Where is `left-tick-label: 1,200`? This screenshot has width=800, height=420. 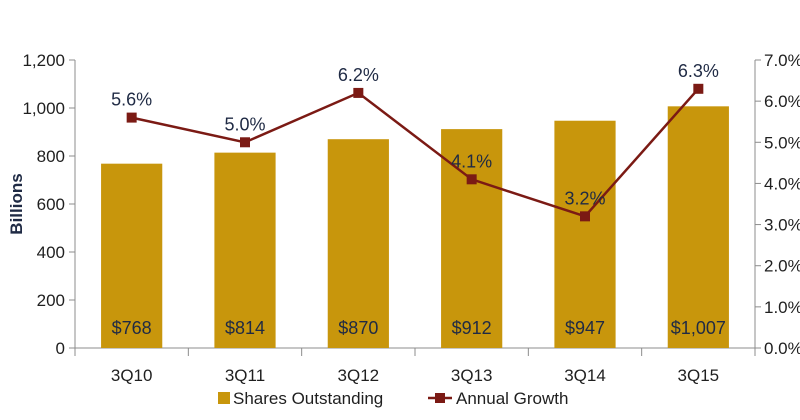
left-tick-label: 1,200 is located at coordinates (43, 60).